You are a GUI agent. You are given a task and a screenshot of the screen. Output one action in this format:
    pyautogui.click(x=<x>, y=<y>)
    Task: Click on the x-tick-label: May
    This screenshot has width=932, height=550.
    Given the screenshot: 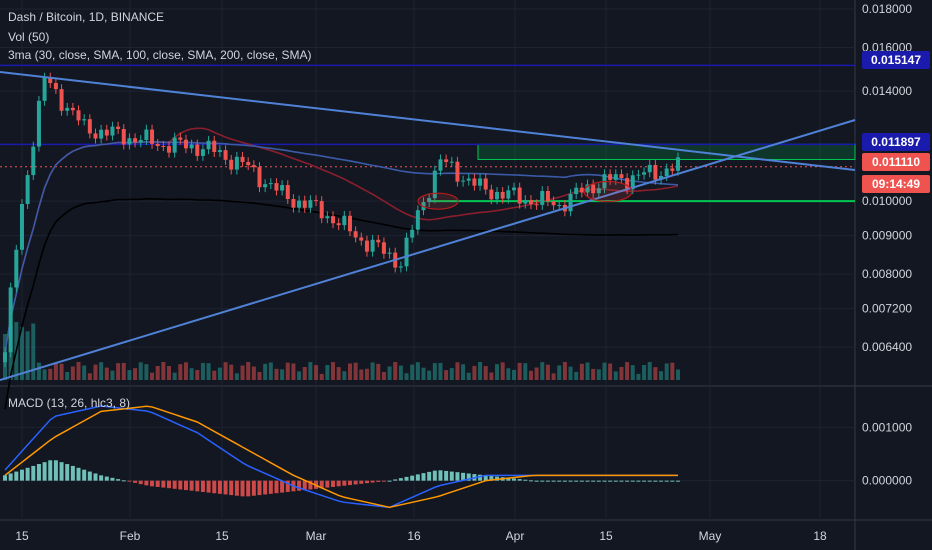 What is the action you would take?
    pyautogui.click(x=710, y=536)
    